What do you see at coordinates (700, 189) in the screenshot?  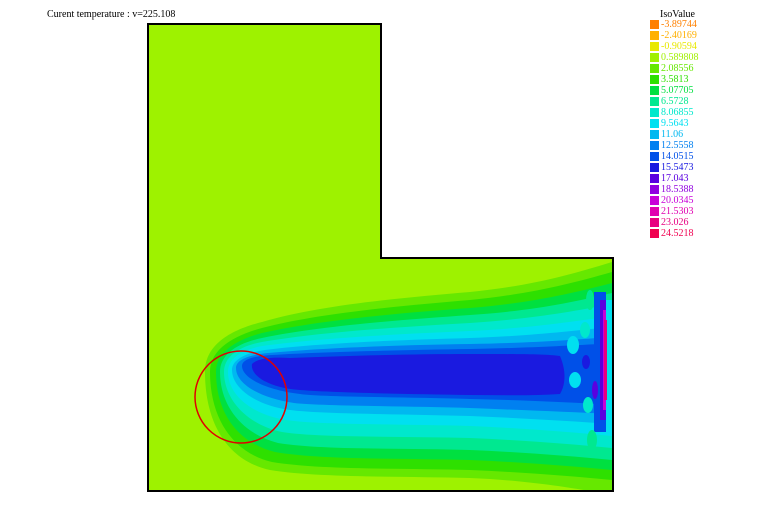 I see `legend-entry: 18.5388` at bounding box center [700, 189].